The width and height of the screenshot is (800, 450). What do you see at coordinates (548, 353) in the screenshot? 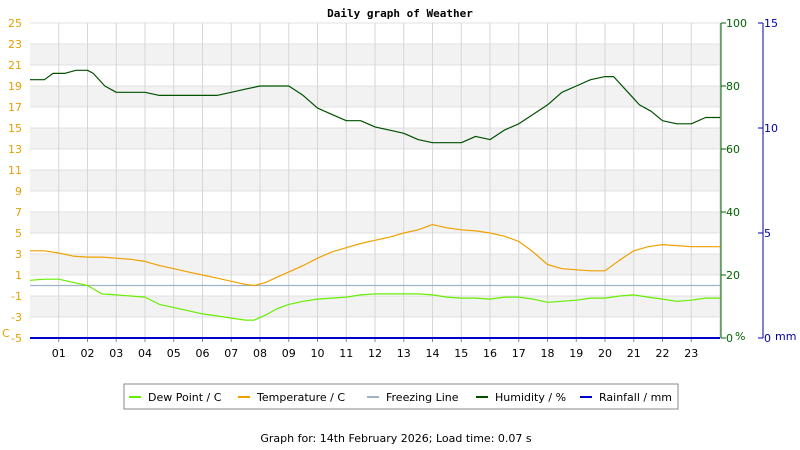
I see `hour-tick-label: 18` at bounding box center [548, 353].